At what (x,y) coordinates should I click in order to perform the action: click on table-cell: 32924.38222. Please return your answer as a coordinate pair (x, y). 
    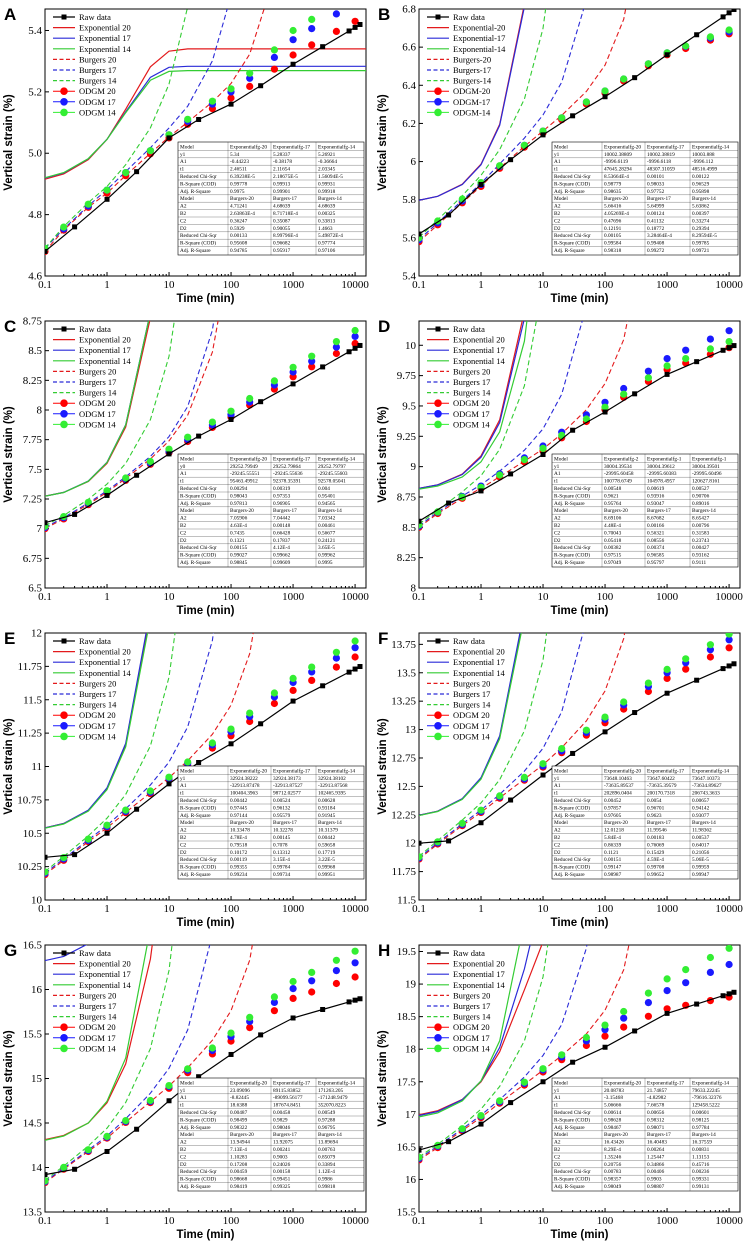
    Looking at the image, I should click on (244, 779).